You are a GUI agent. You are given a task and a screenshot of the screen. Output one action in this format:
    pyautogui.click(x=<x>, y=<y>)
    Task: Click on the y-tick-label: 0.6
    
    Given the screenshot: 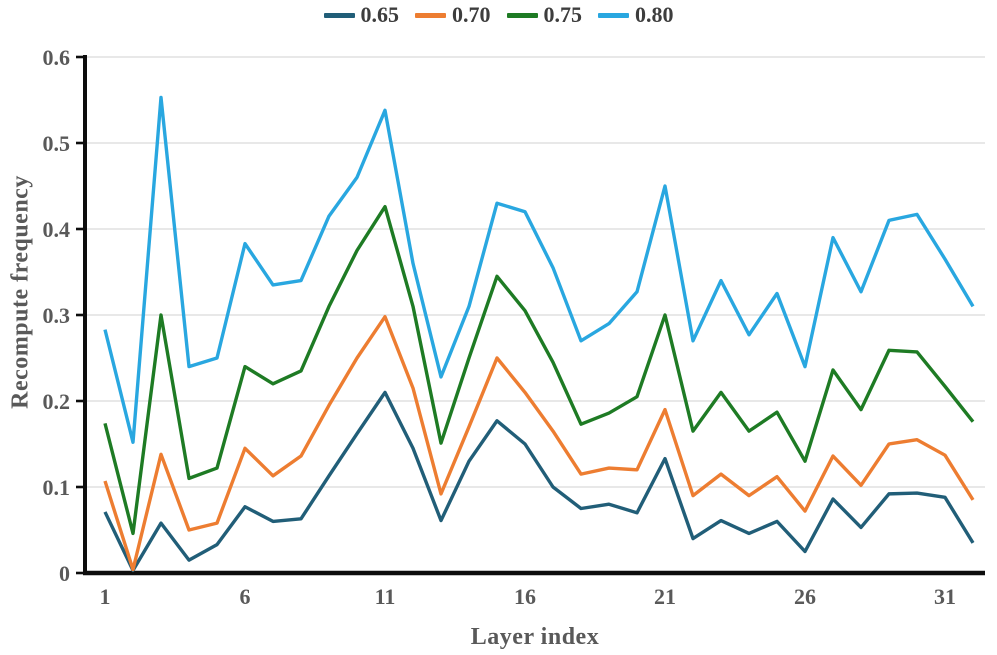 What is the action you would take?
    pyautogui.click(x=57, y=57)
    